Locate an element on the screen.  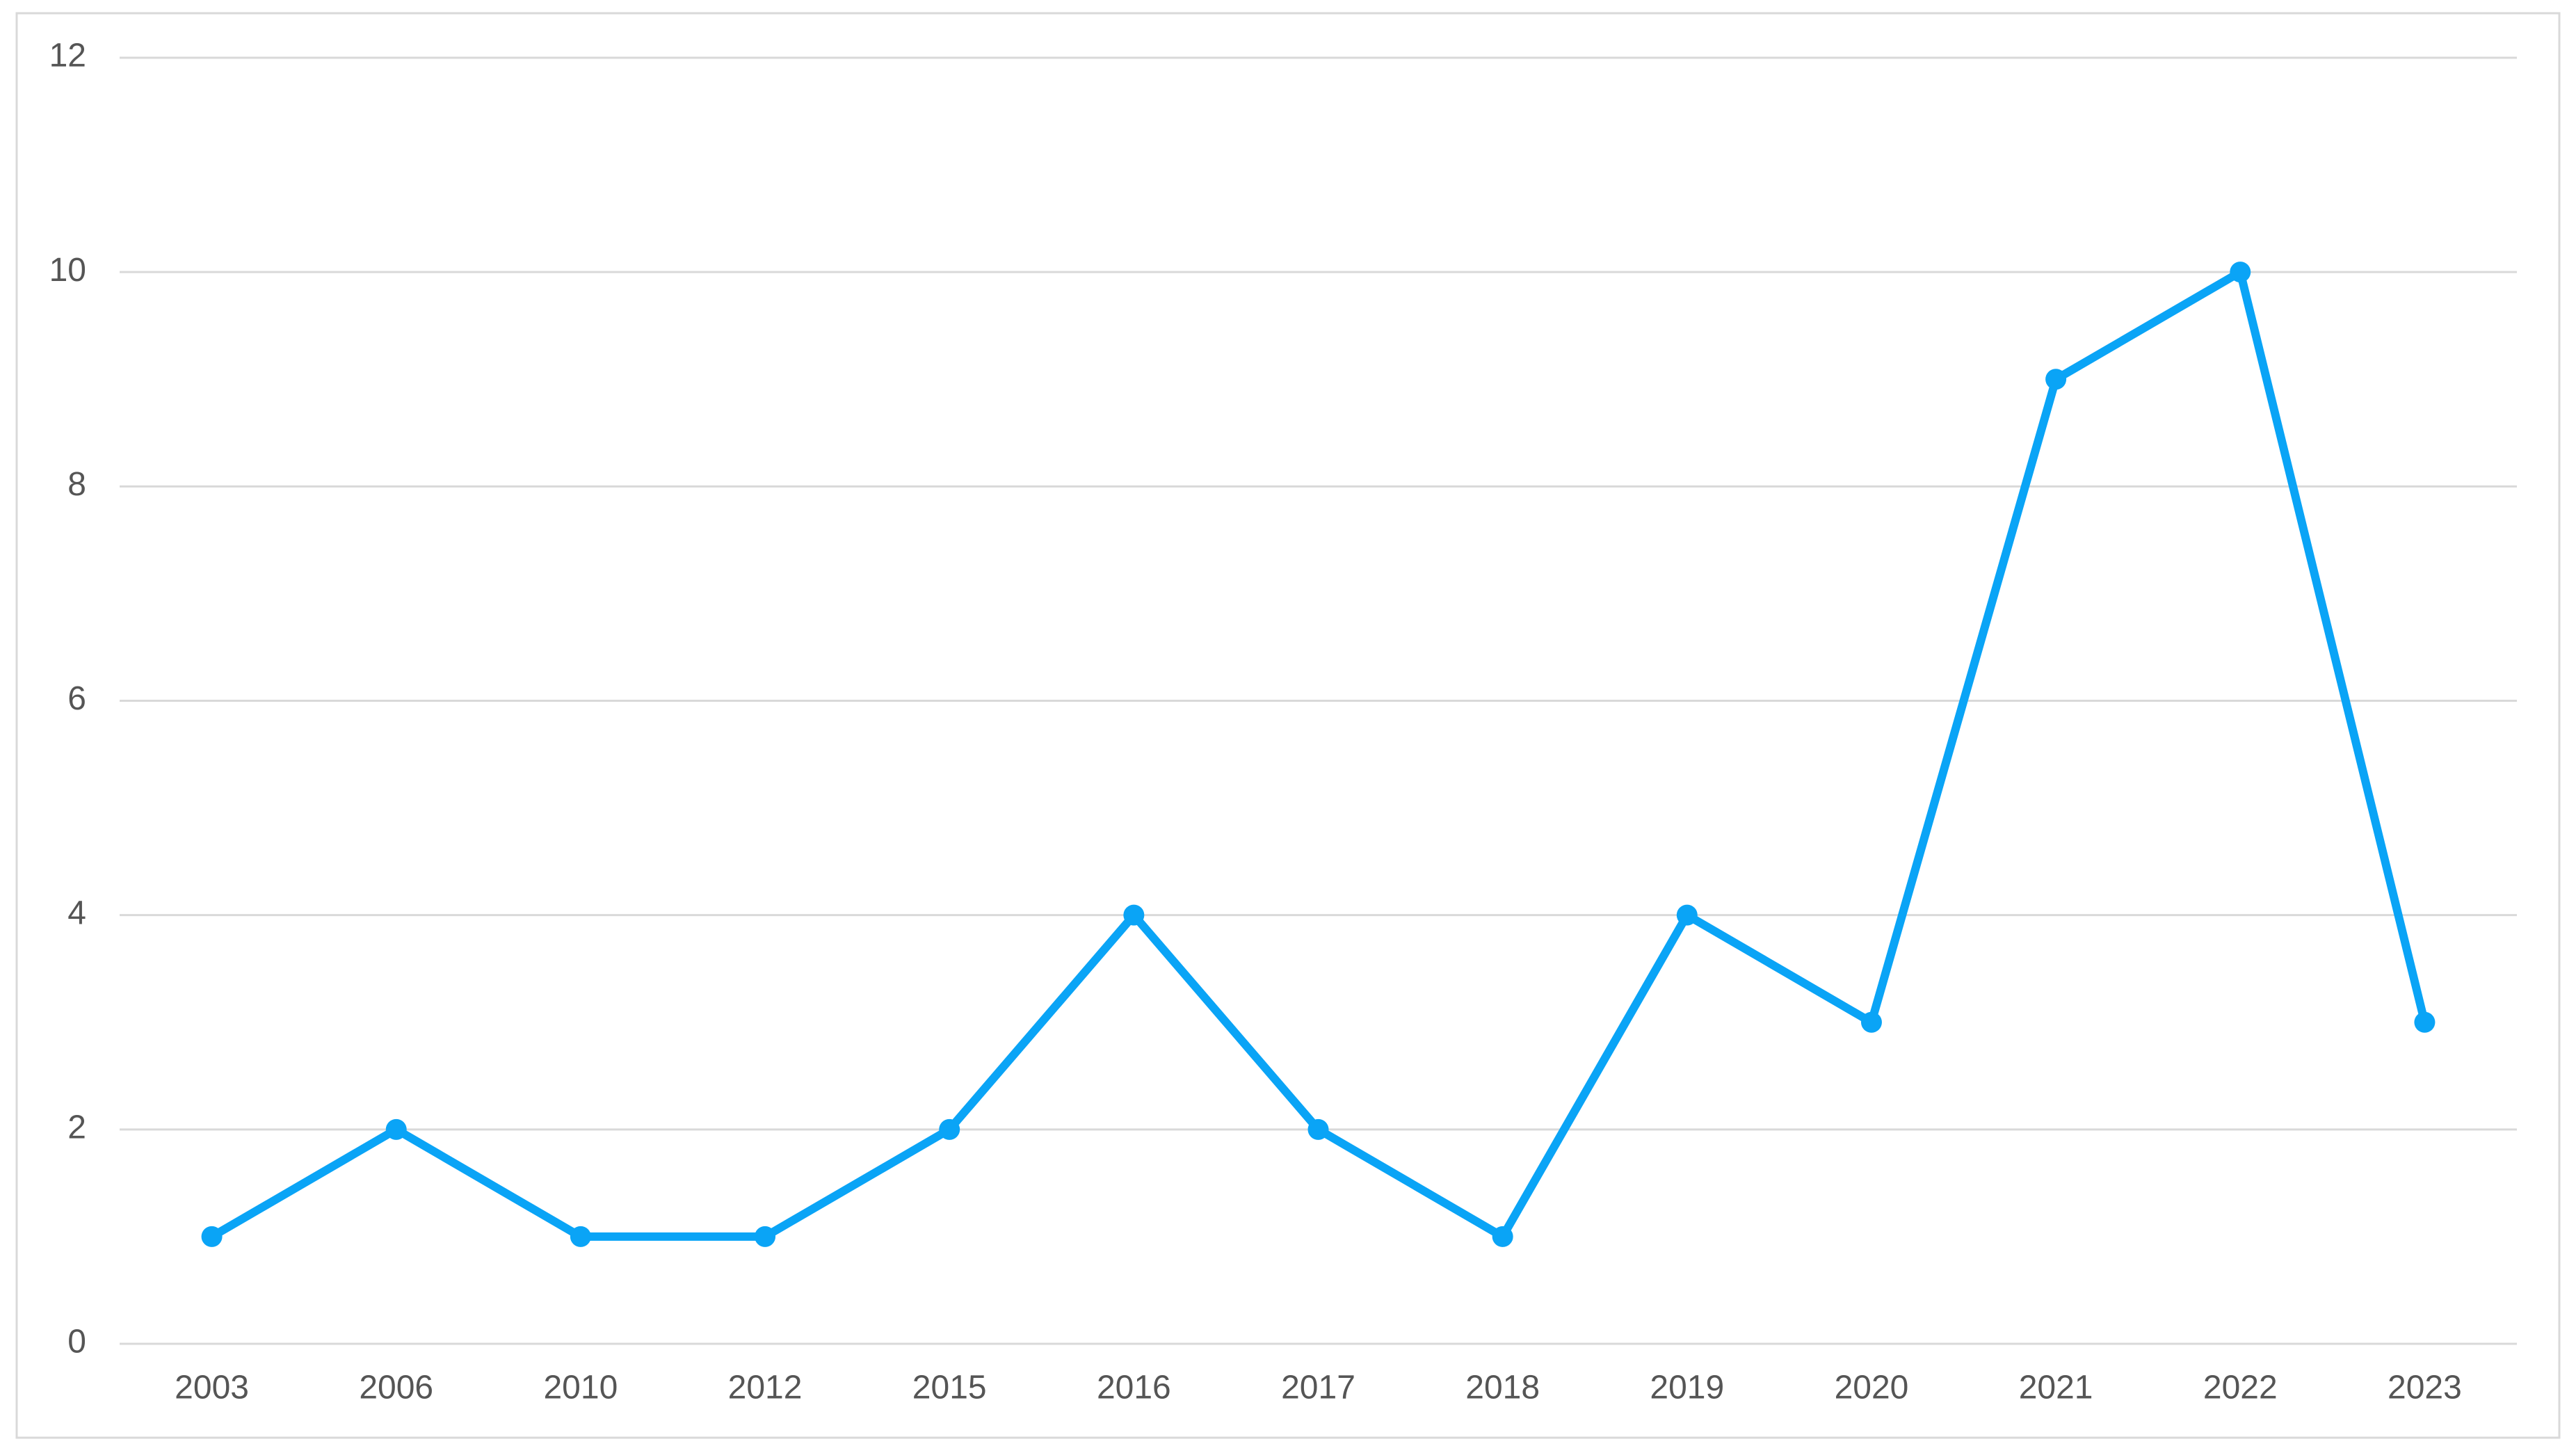
y-tick-label: 0 is located at coordinates (76, 1342).